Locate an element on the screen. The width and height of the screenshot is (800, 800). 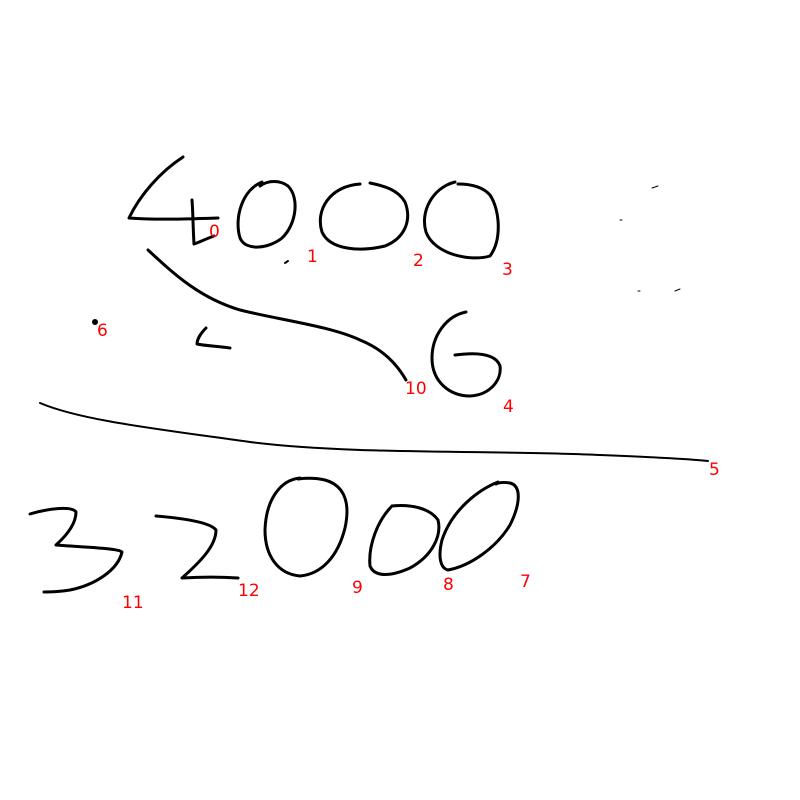
label-7: 7 is located at coordinates (525, 582).